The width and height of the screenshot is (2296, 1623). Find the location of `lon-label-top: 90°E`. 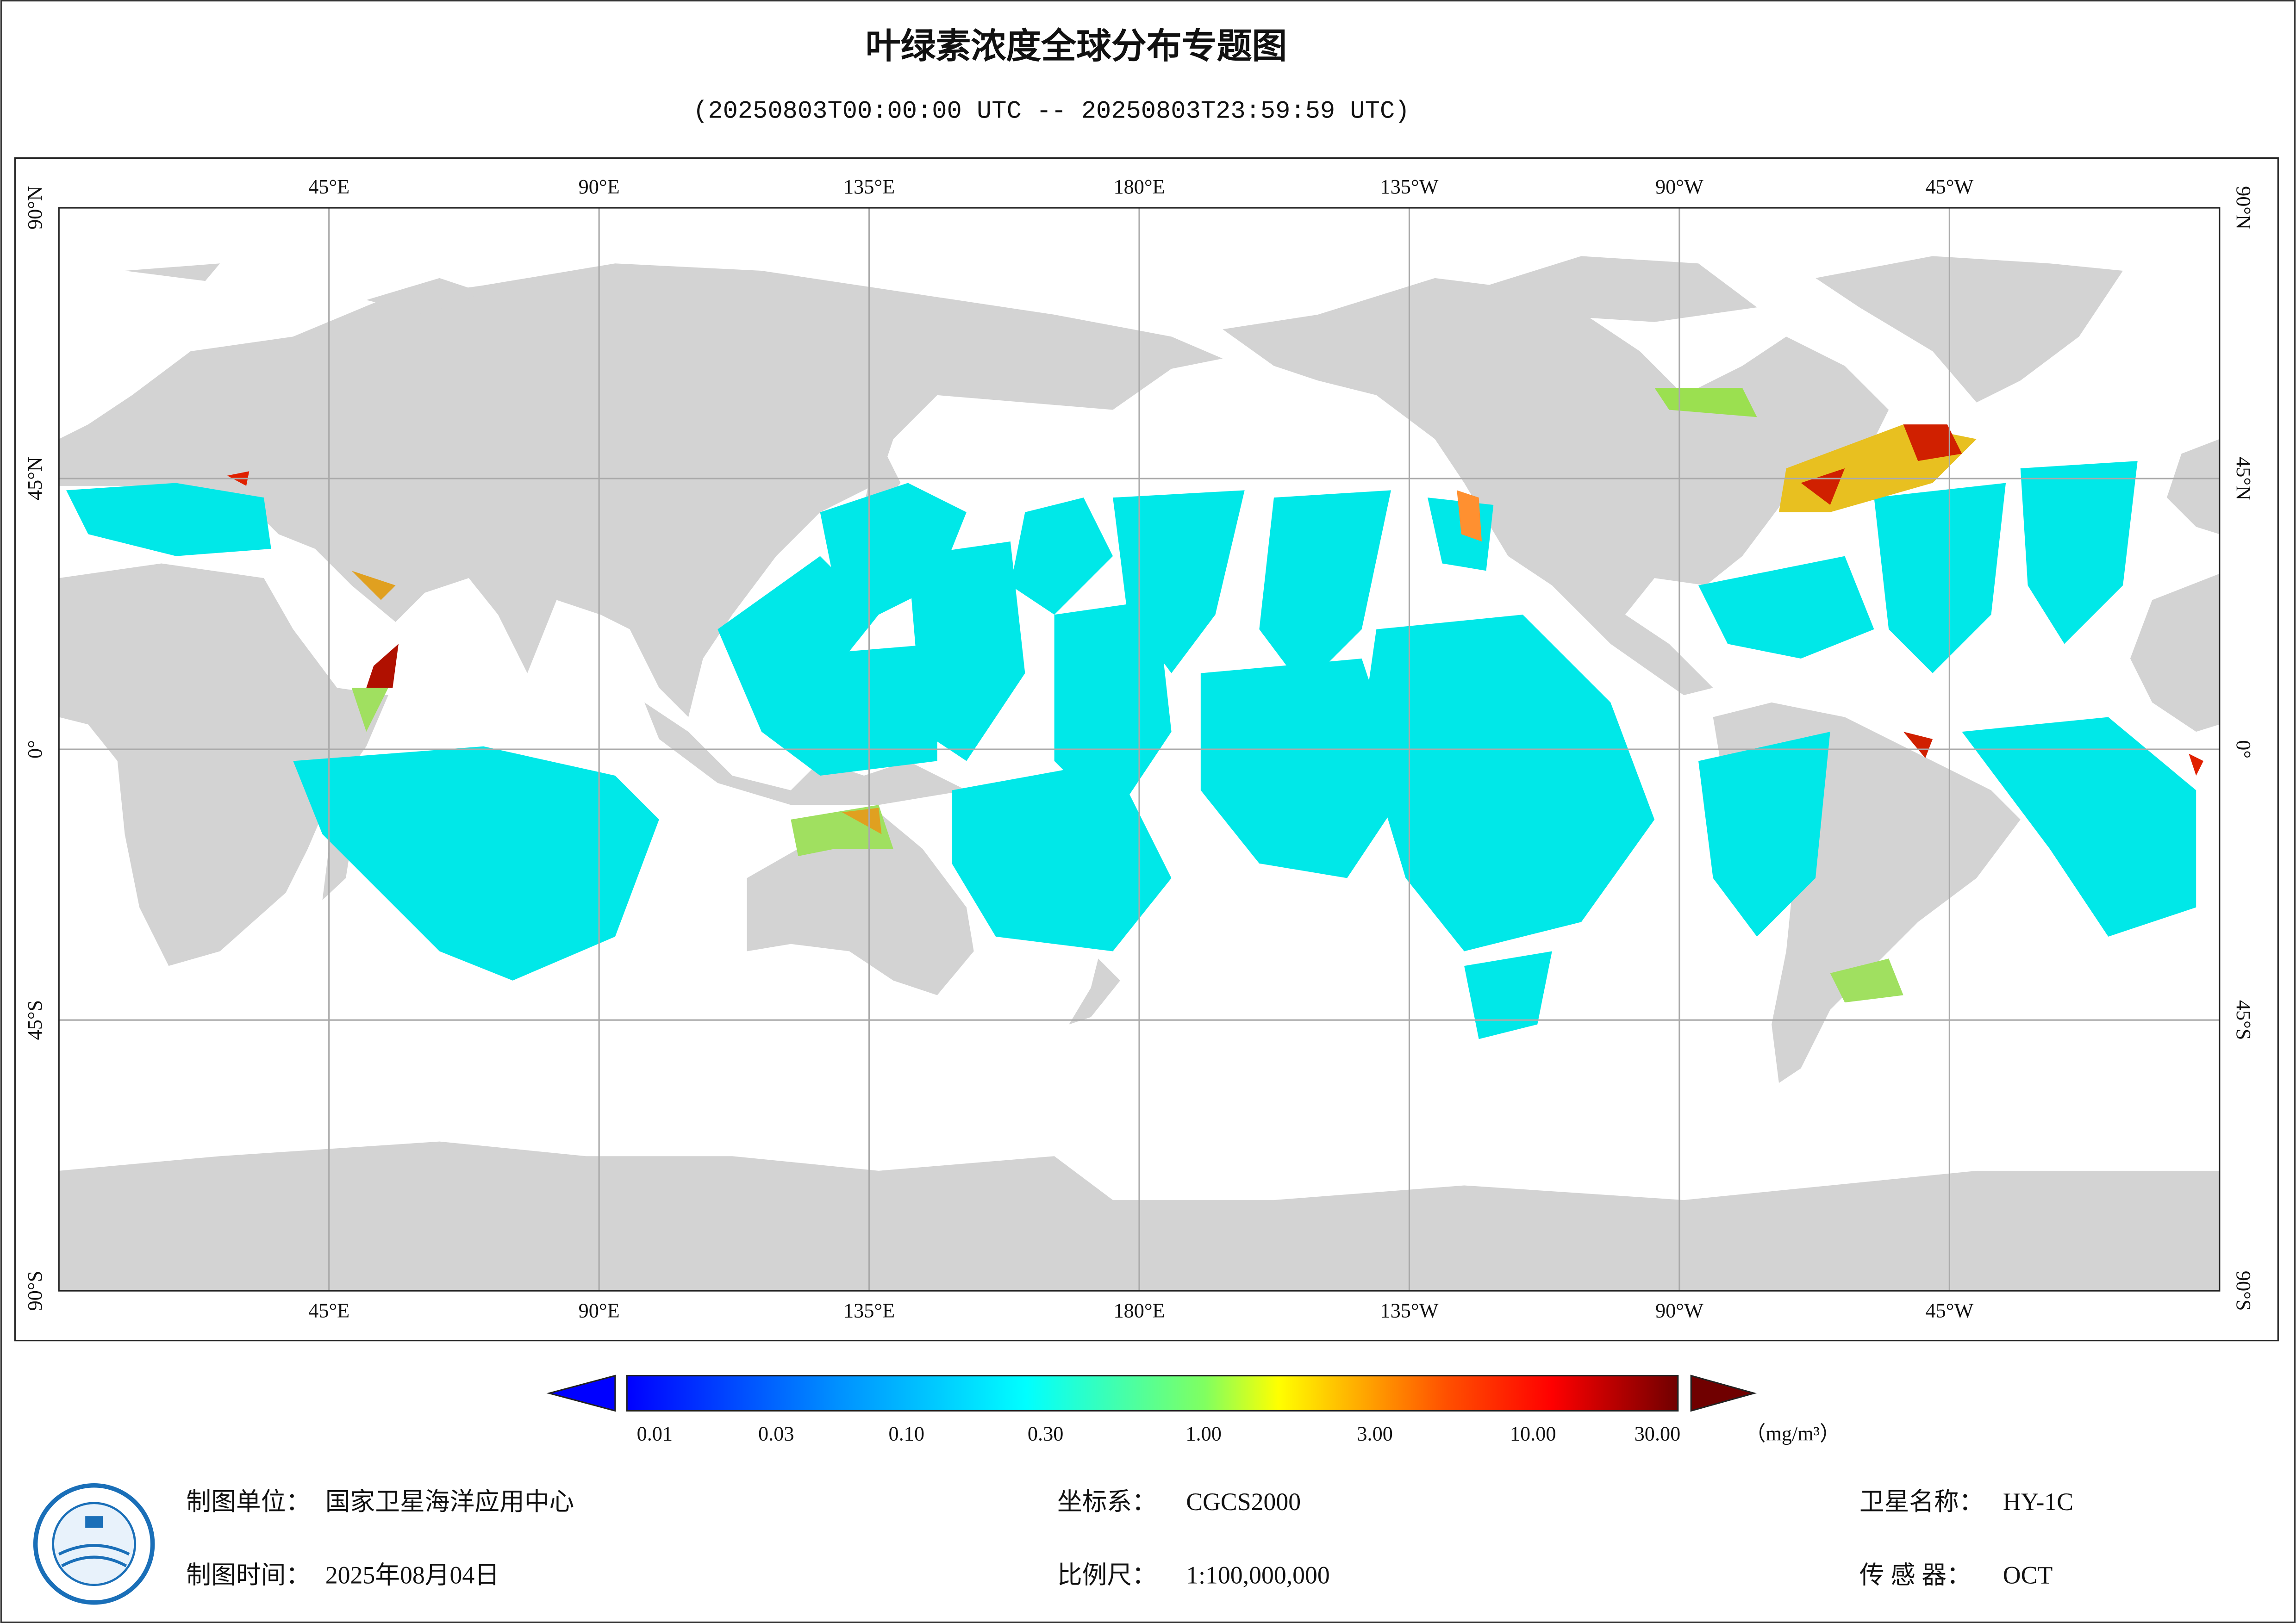

lon-label-top: 90°E is located at coordinates (599, 186).